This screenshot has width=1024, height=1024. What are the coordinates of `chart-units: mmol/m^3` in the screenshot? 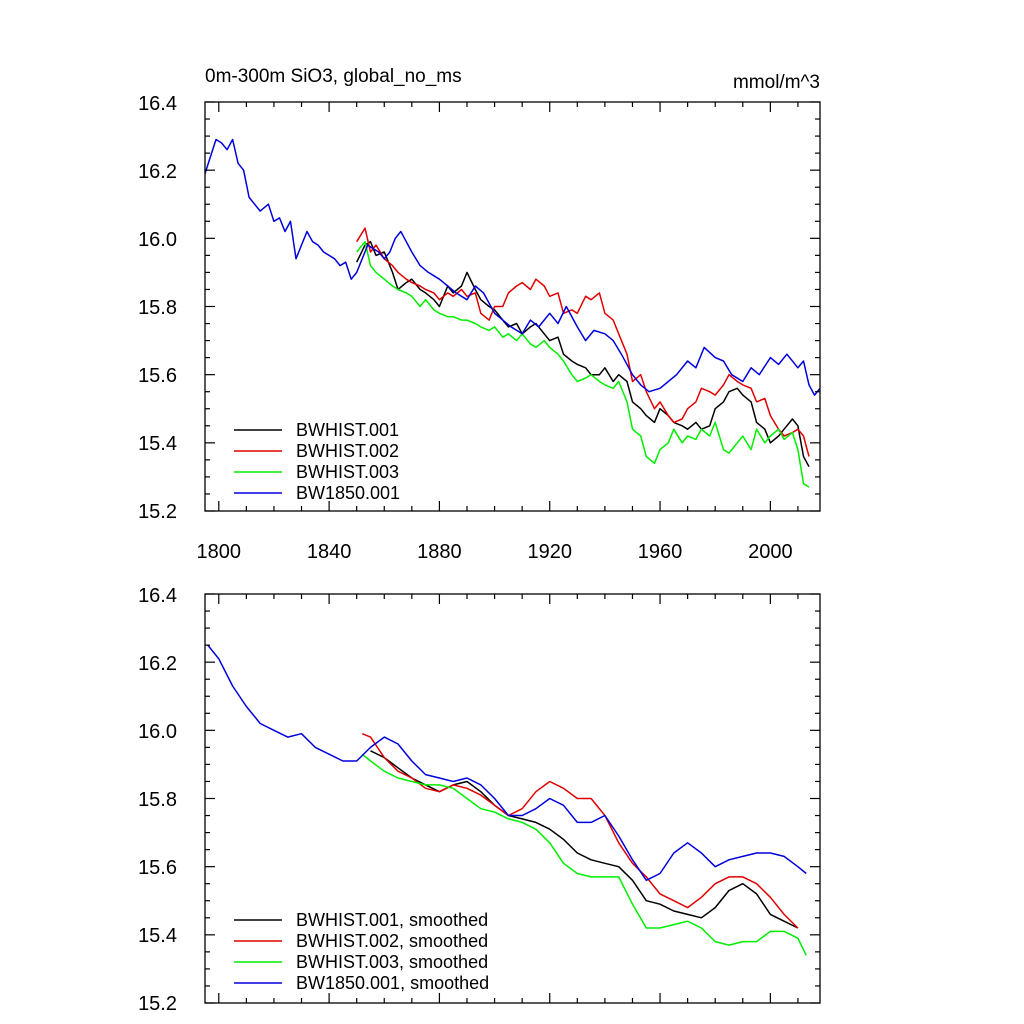 It's located at (776, 82).